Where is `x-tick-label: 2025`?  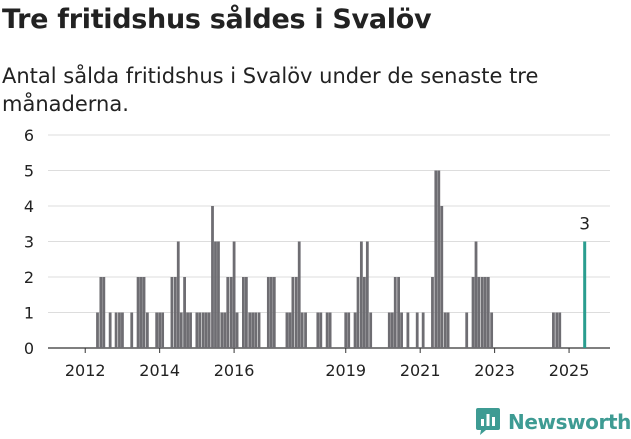
x-tick-label: 2025 is located at coordinates (569, 370).